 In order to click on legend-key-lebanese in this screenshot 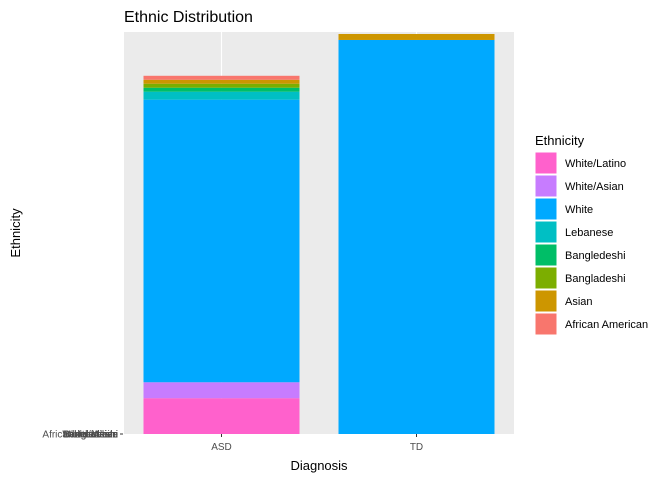, I will do `click(546, 232)`.